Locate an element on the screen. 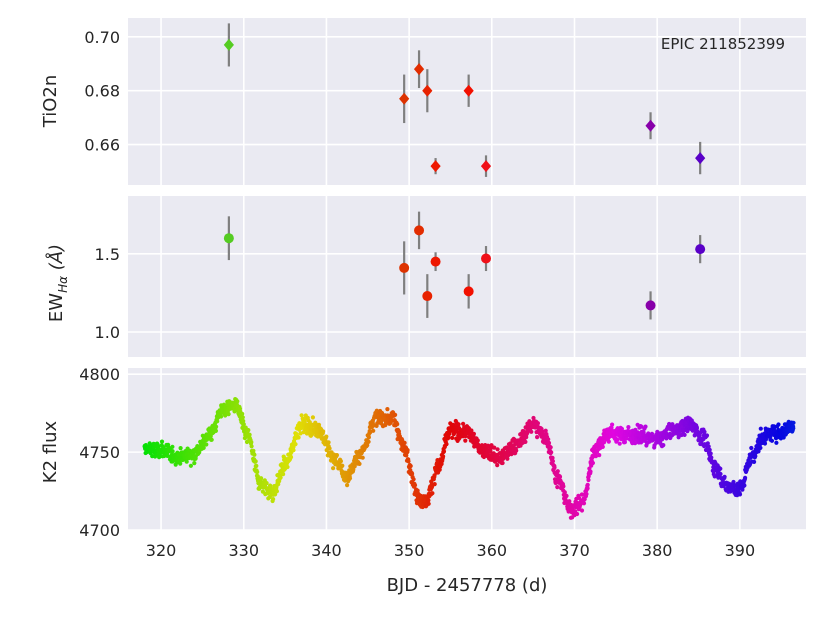  y-tick-label: 0.68 is located at coordinates (102, 91).